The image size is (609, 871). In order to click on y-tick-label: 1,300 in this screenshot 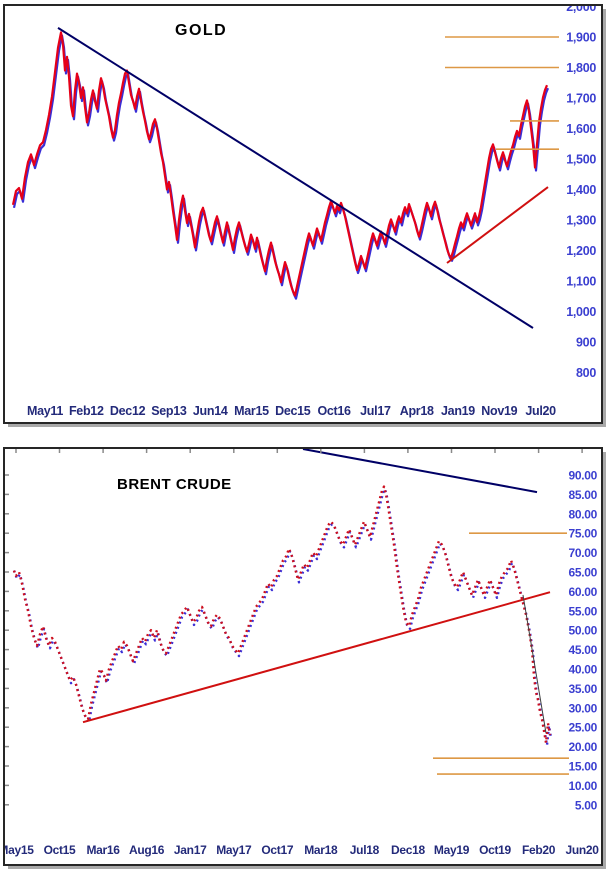, I will do `click(581, 221)`.